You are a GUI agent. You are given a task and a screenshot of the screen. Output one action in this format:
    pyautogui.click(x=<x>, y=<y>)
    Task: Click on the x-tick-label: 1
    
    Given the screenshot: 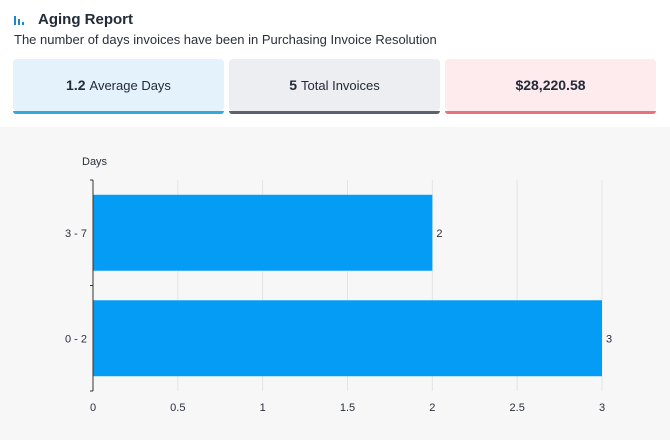 What is the action you would take?
    pyautogui.click(x=263, y=408)
    